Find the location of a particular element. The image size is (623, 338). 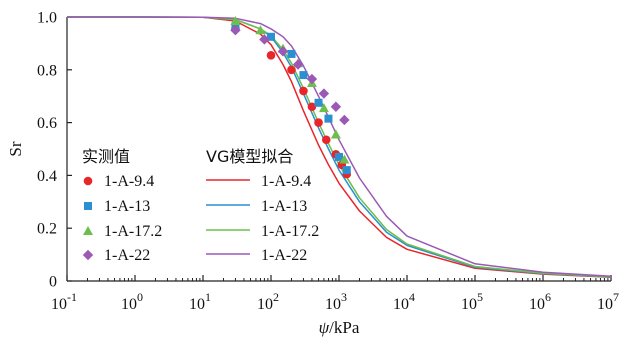

y-tick-label: 0.6 is located at coordinates (47, 123).